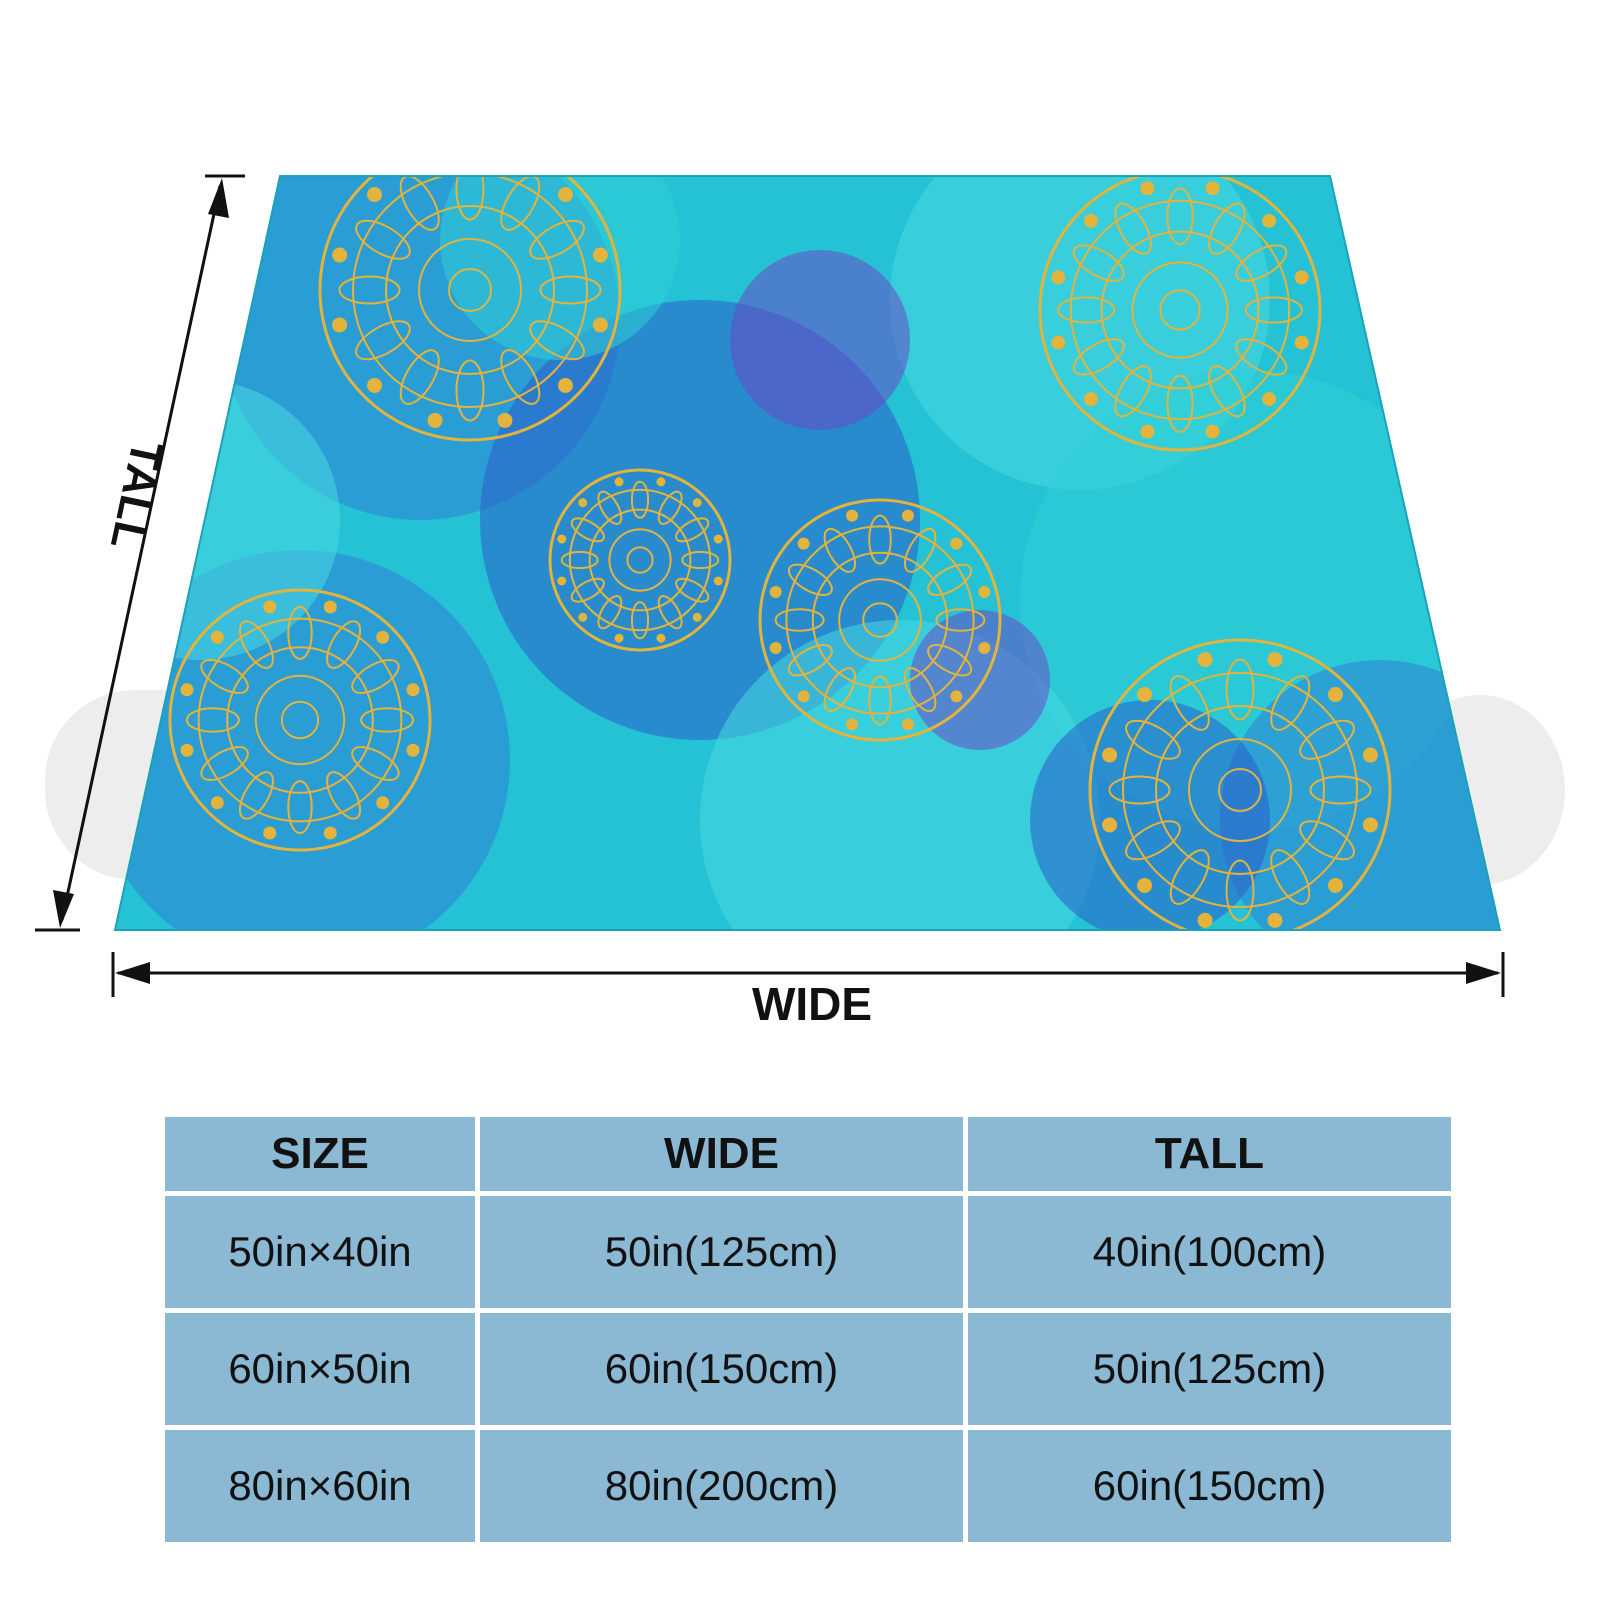  Describe the element at coordinates (721, 1369) in the screenshot. I see `cell-wide: 60in(150cm)` at that location.